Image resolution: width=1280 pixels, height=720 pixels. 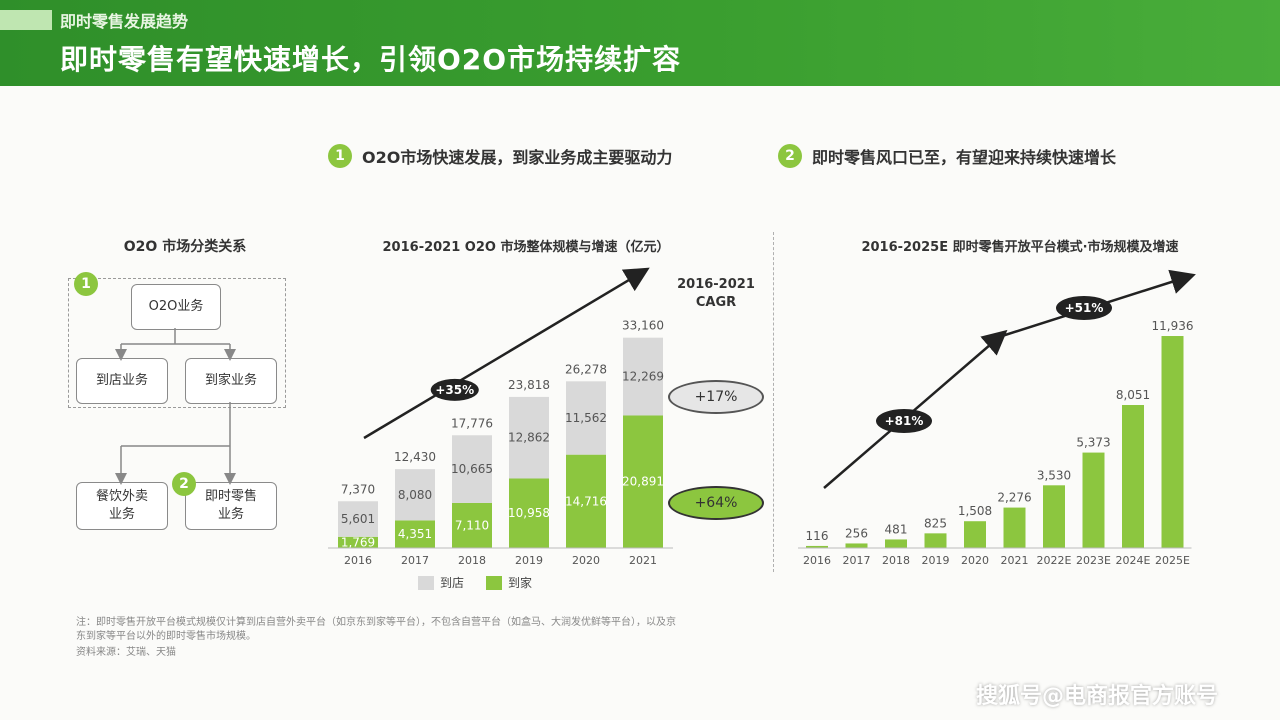 What do you see at coordinates (1133, 476) in the screenshot?
I see `bar-2024E` at bounding box center [1133, 476].